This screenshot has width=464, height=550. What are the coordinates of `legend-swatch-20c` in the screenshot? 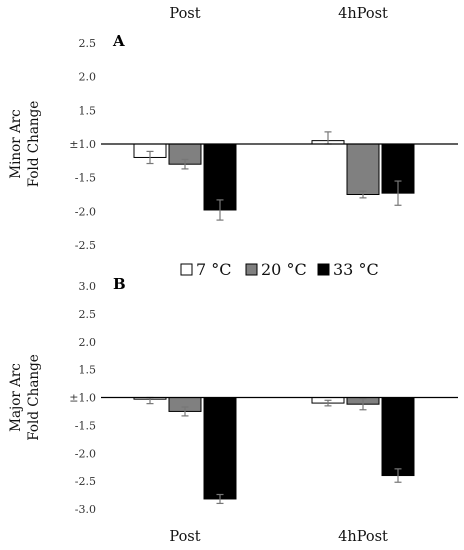 It's located at (251, 269).